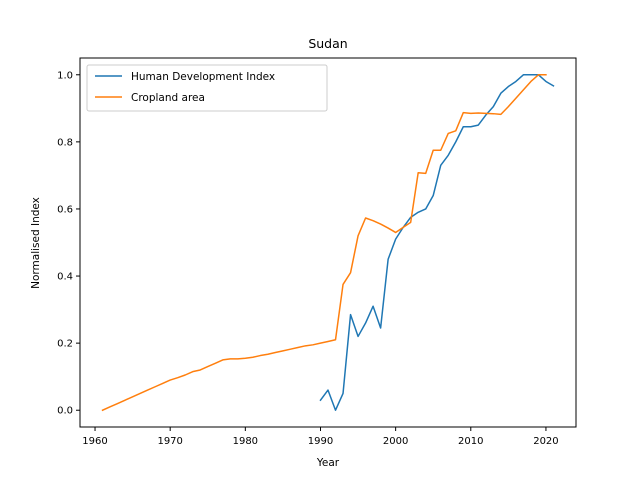 The image size is (640, 480). I want to click on x-tick-label: 1960, so click(94, 441).